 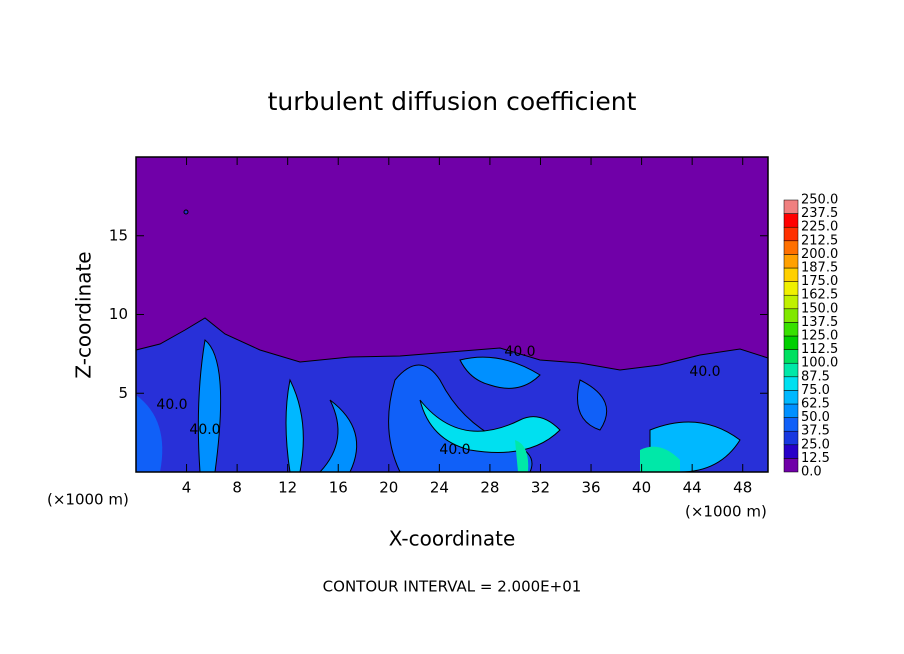 What do you see at coordinates (187, 488) in the screenshot?
I see `x-tick-label: 4` at bounding box center [187, 488].